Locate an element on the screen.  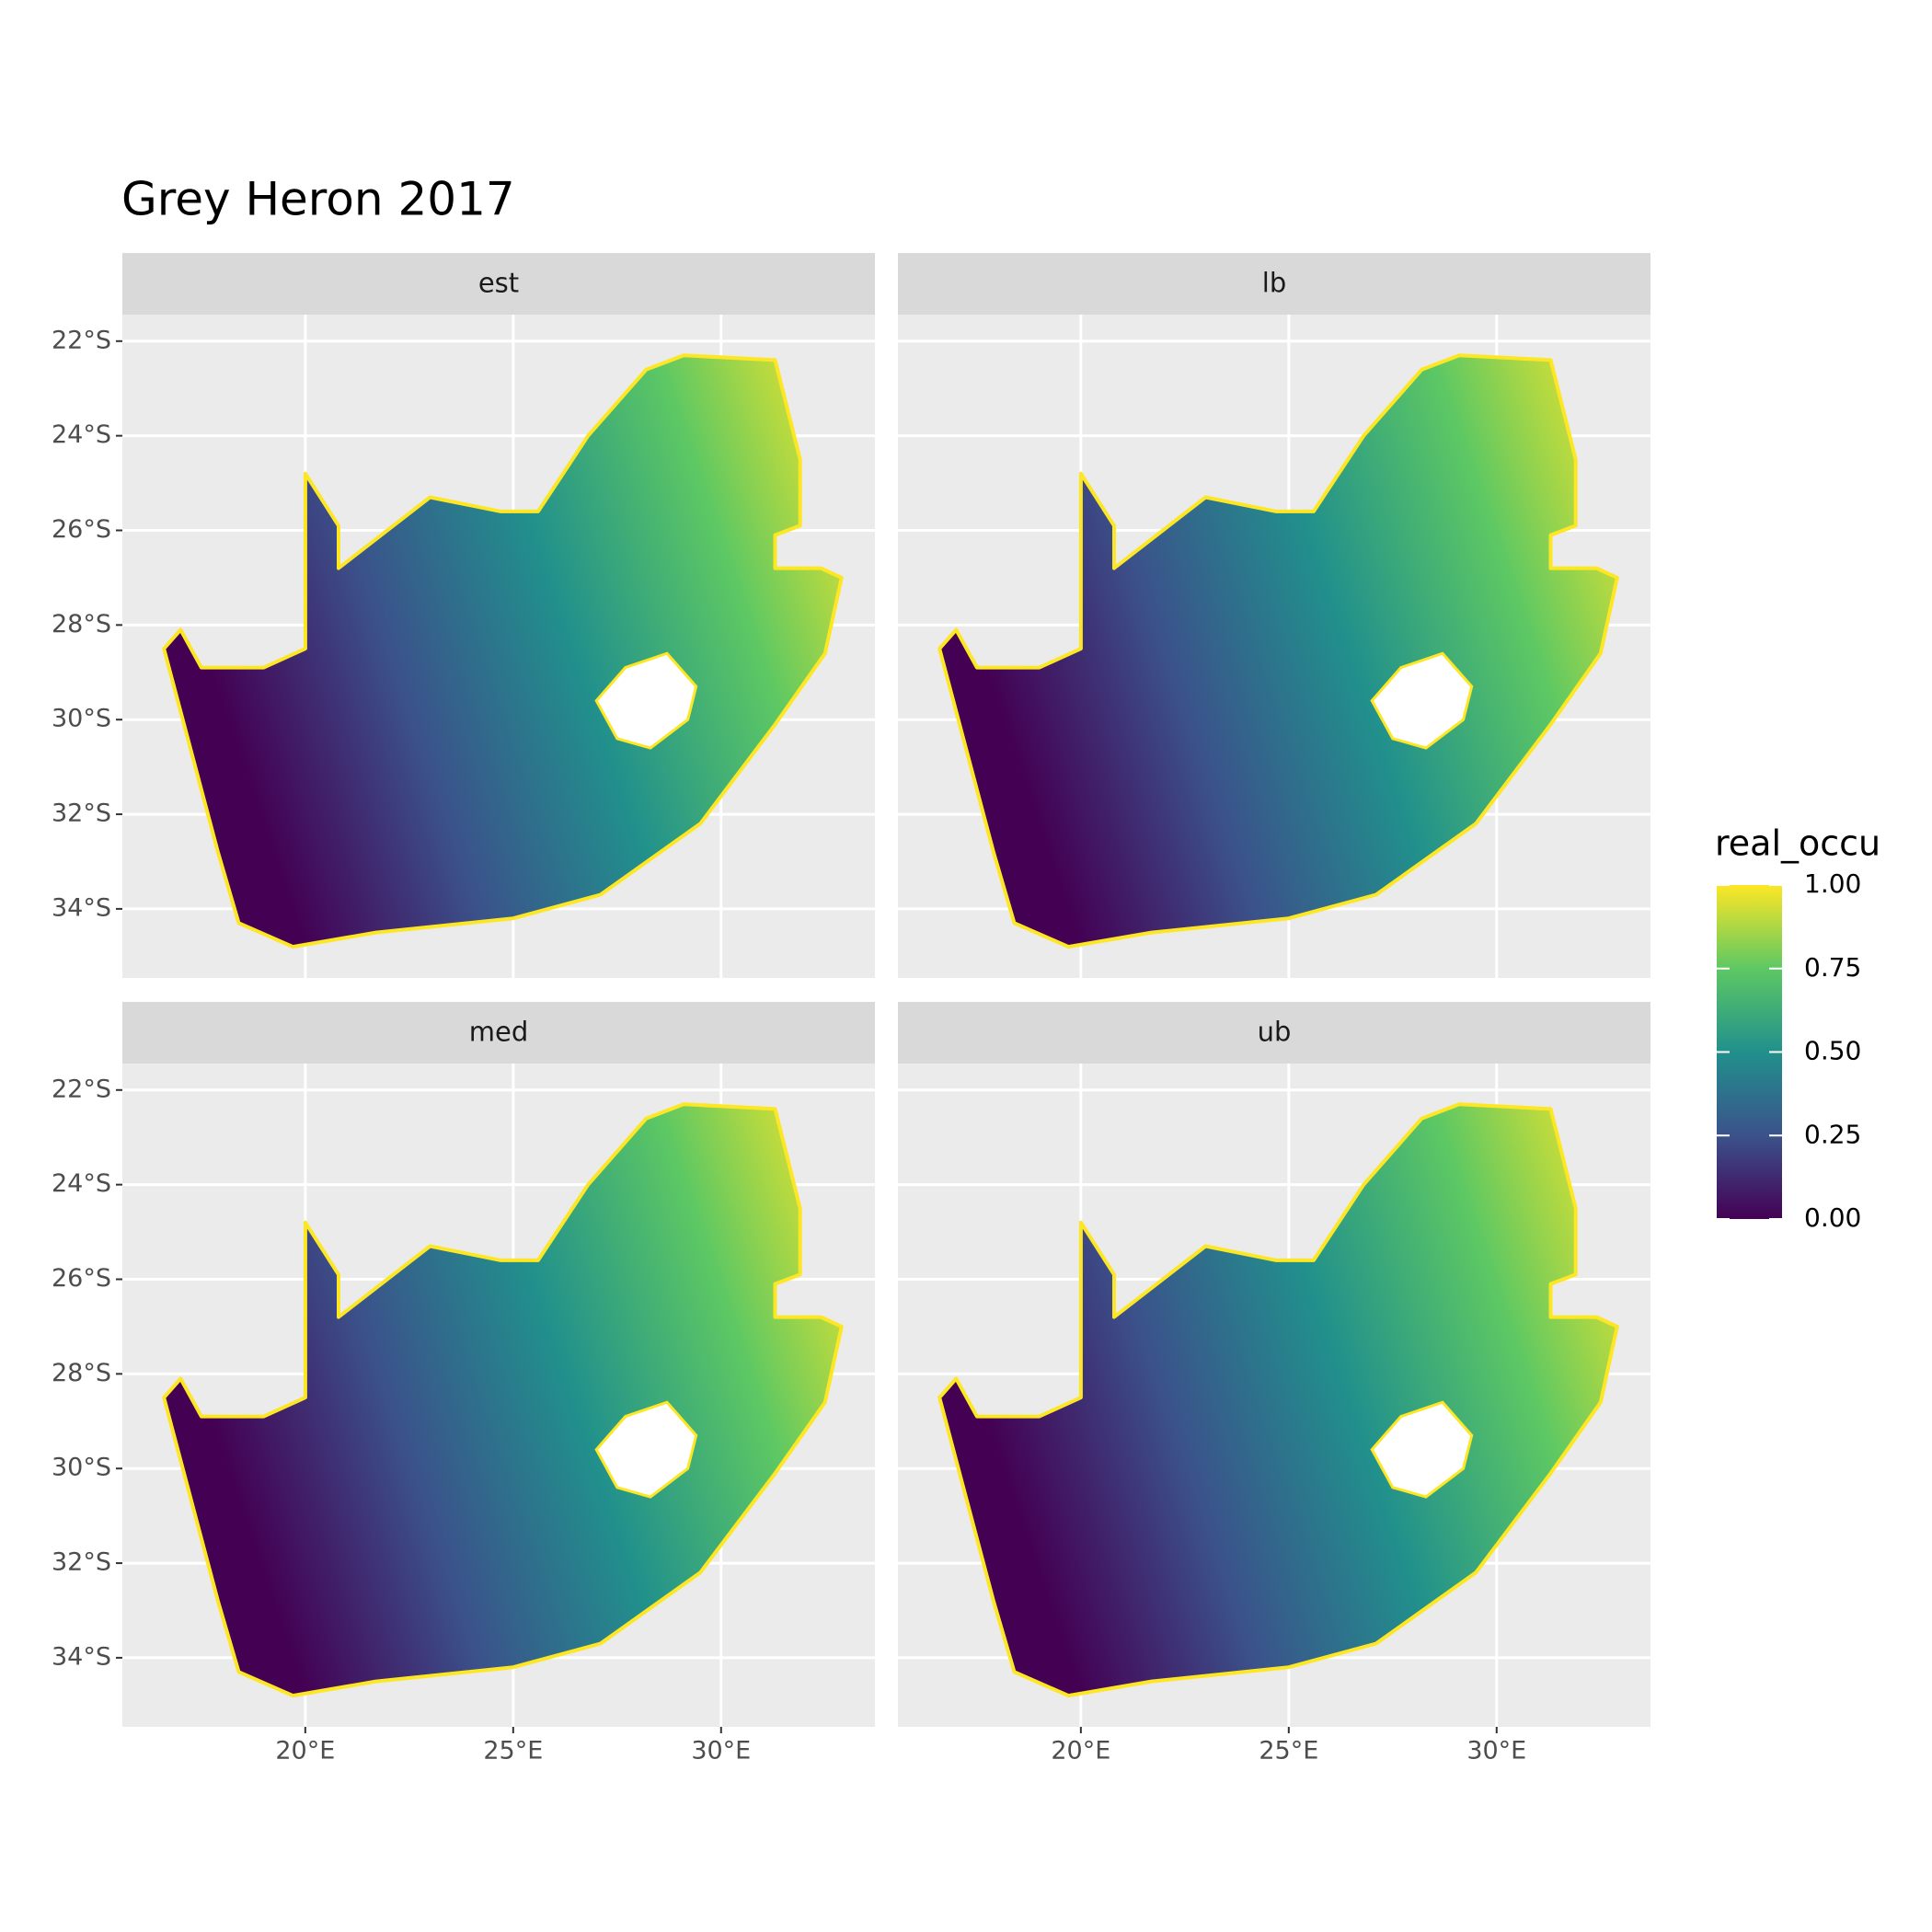
strip-label: est is located at coordinates (498, 283).